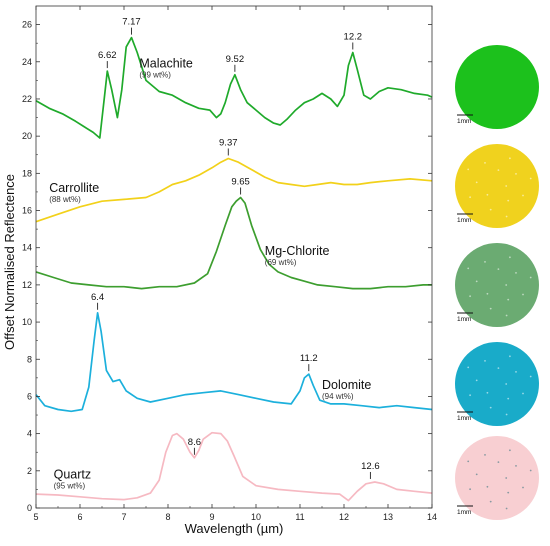 The height and width of the screenshot is (546, 550). What do you see at coordinates (234, 466) in the screenshot?
I see `series-line-quartz` at bounding box center [234, 466].